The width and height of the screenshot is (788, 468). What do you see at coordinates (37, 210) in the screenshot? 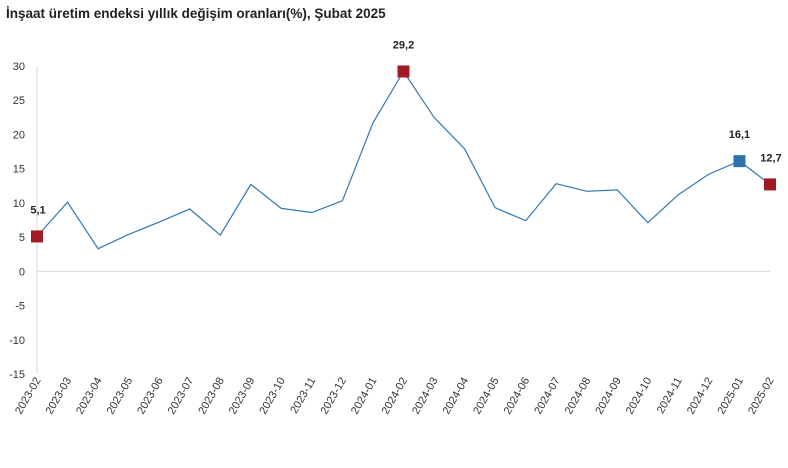
I see `data-label: 5,1` at bounding box center [37, 210].